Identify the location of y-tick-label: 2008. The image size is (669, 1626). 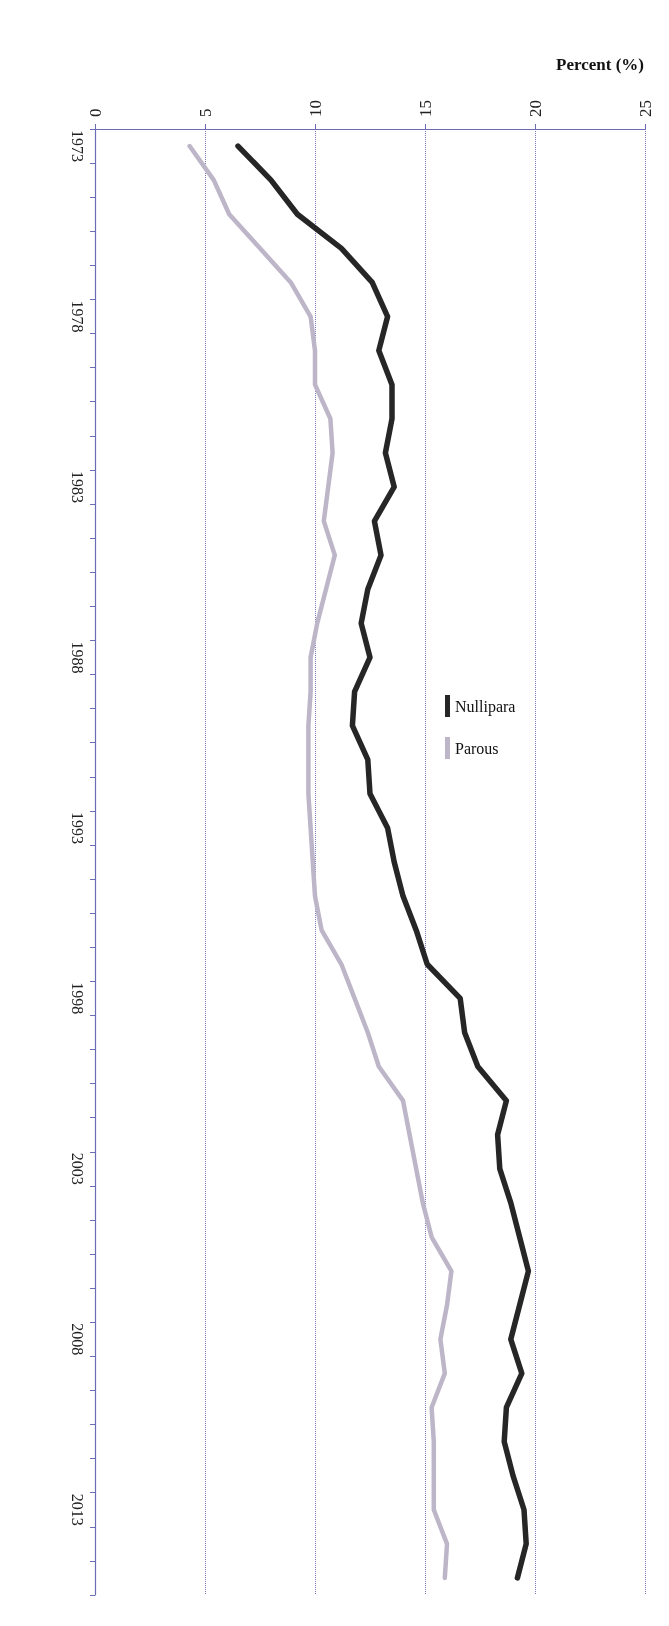
(77, 1339).